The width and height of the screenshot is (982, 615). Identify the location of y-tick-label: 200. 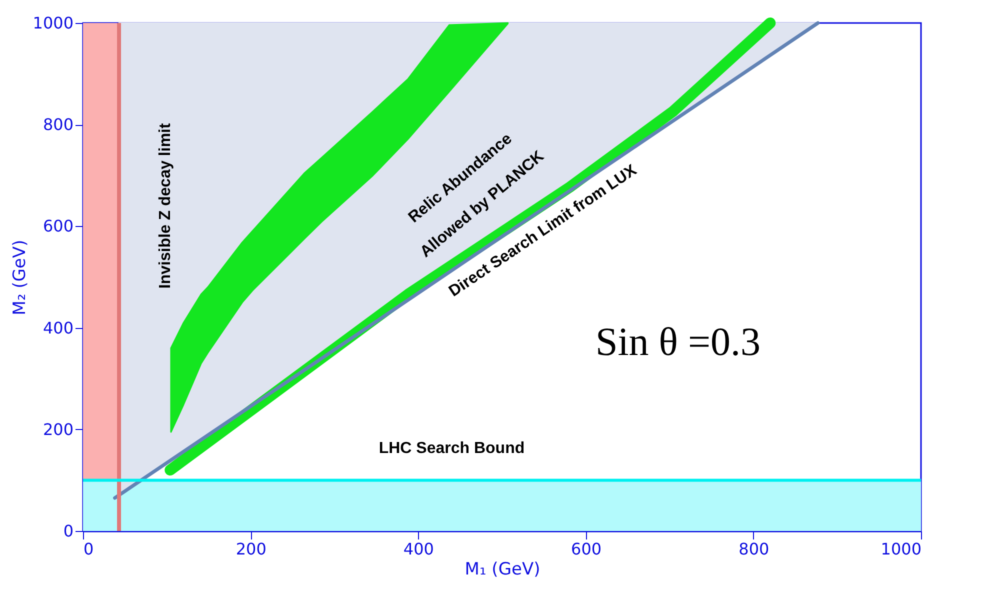
(58, 429).